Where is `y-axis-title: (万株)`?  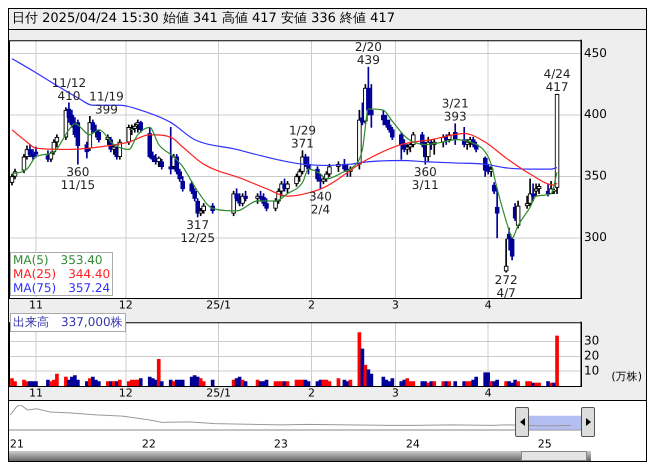
y-axis-title: (万株) is located at coordinates (626, 376).